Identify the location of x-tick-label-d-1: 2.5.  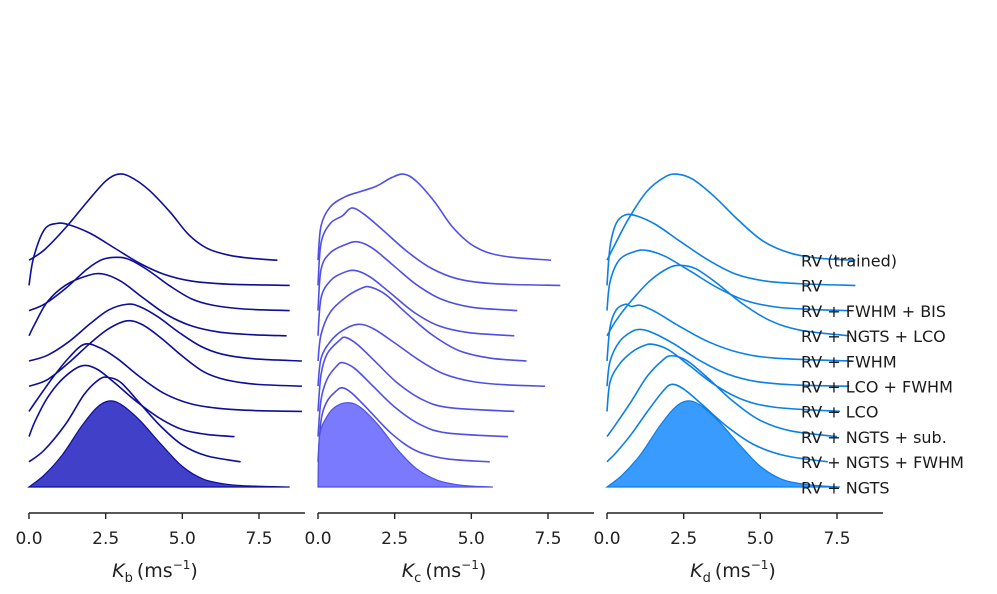
(683, 539).